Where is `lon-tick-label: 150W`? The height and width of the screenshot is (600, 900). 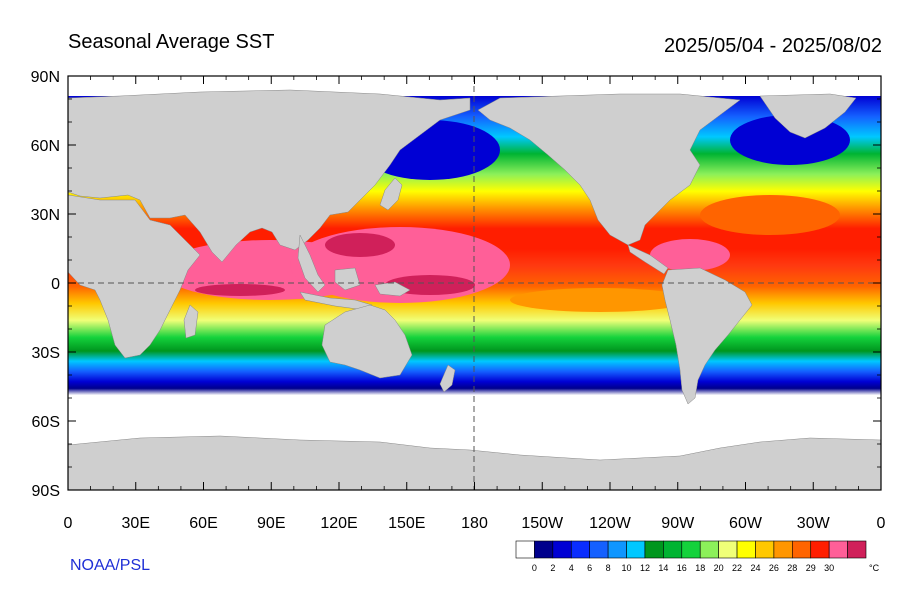 lon-tick-label: 150W is located at coordinates (542, 523).